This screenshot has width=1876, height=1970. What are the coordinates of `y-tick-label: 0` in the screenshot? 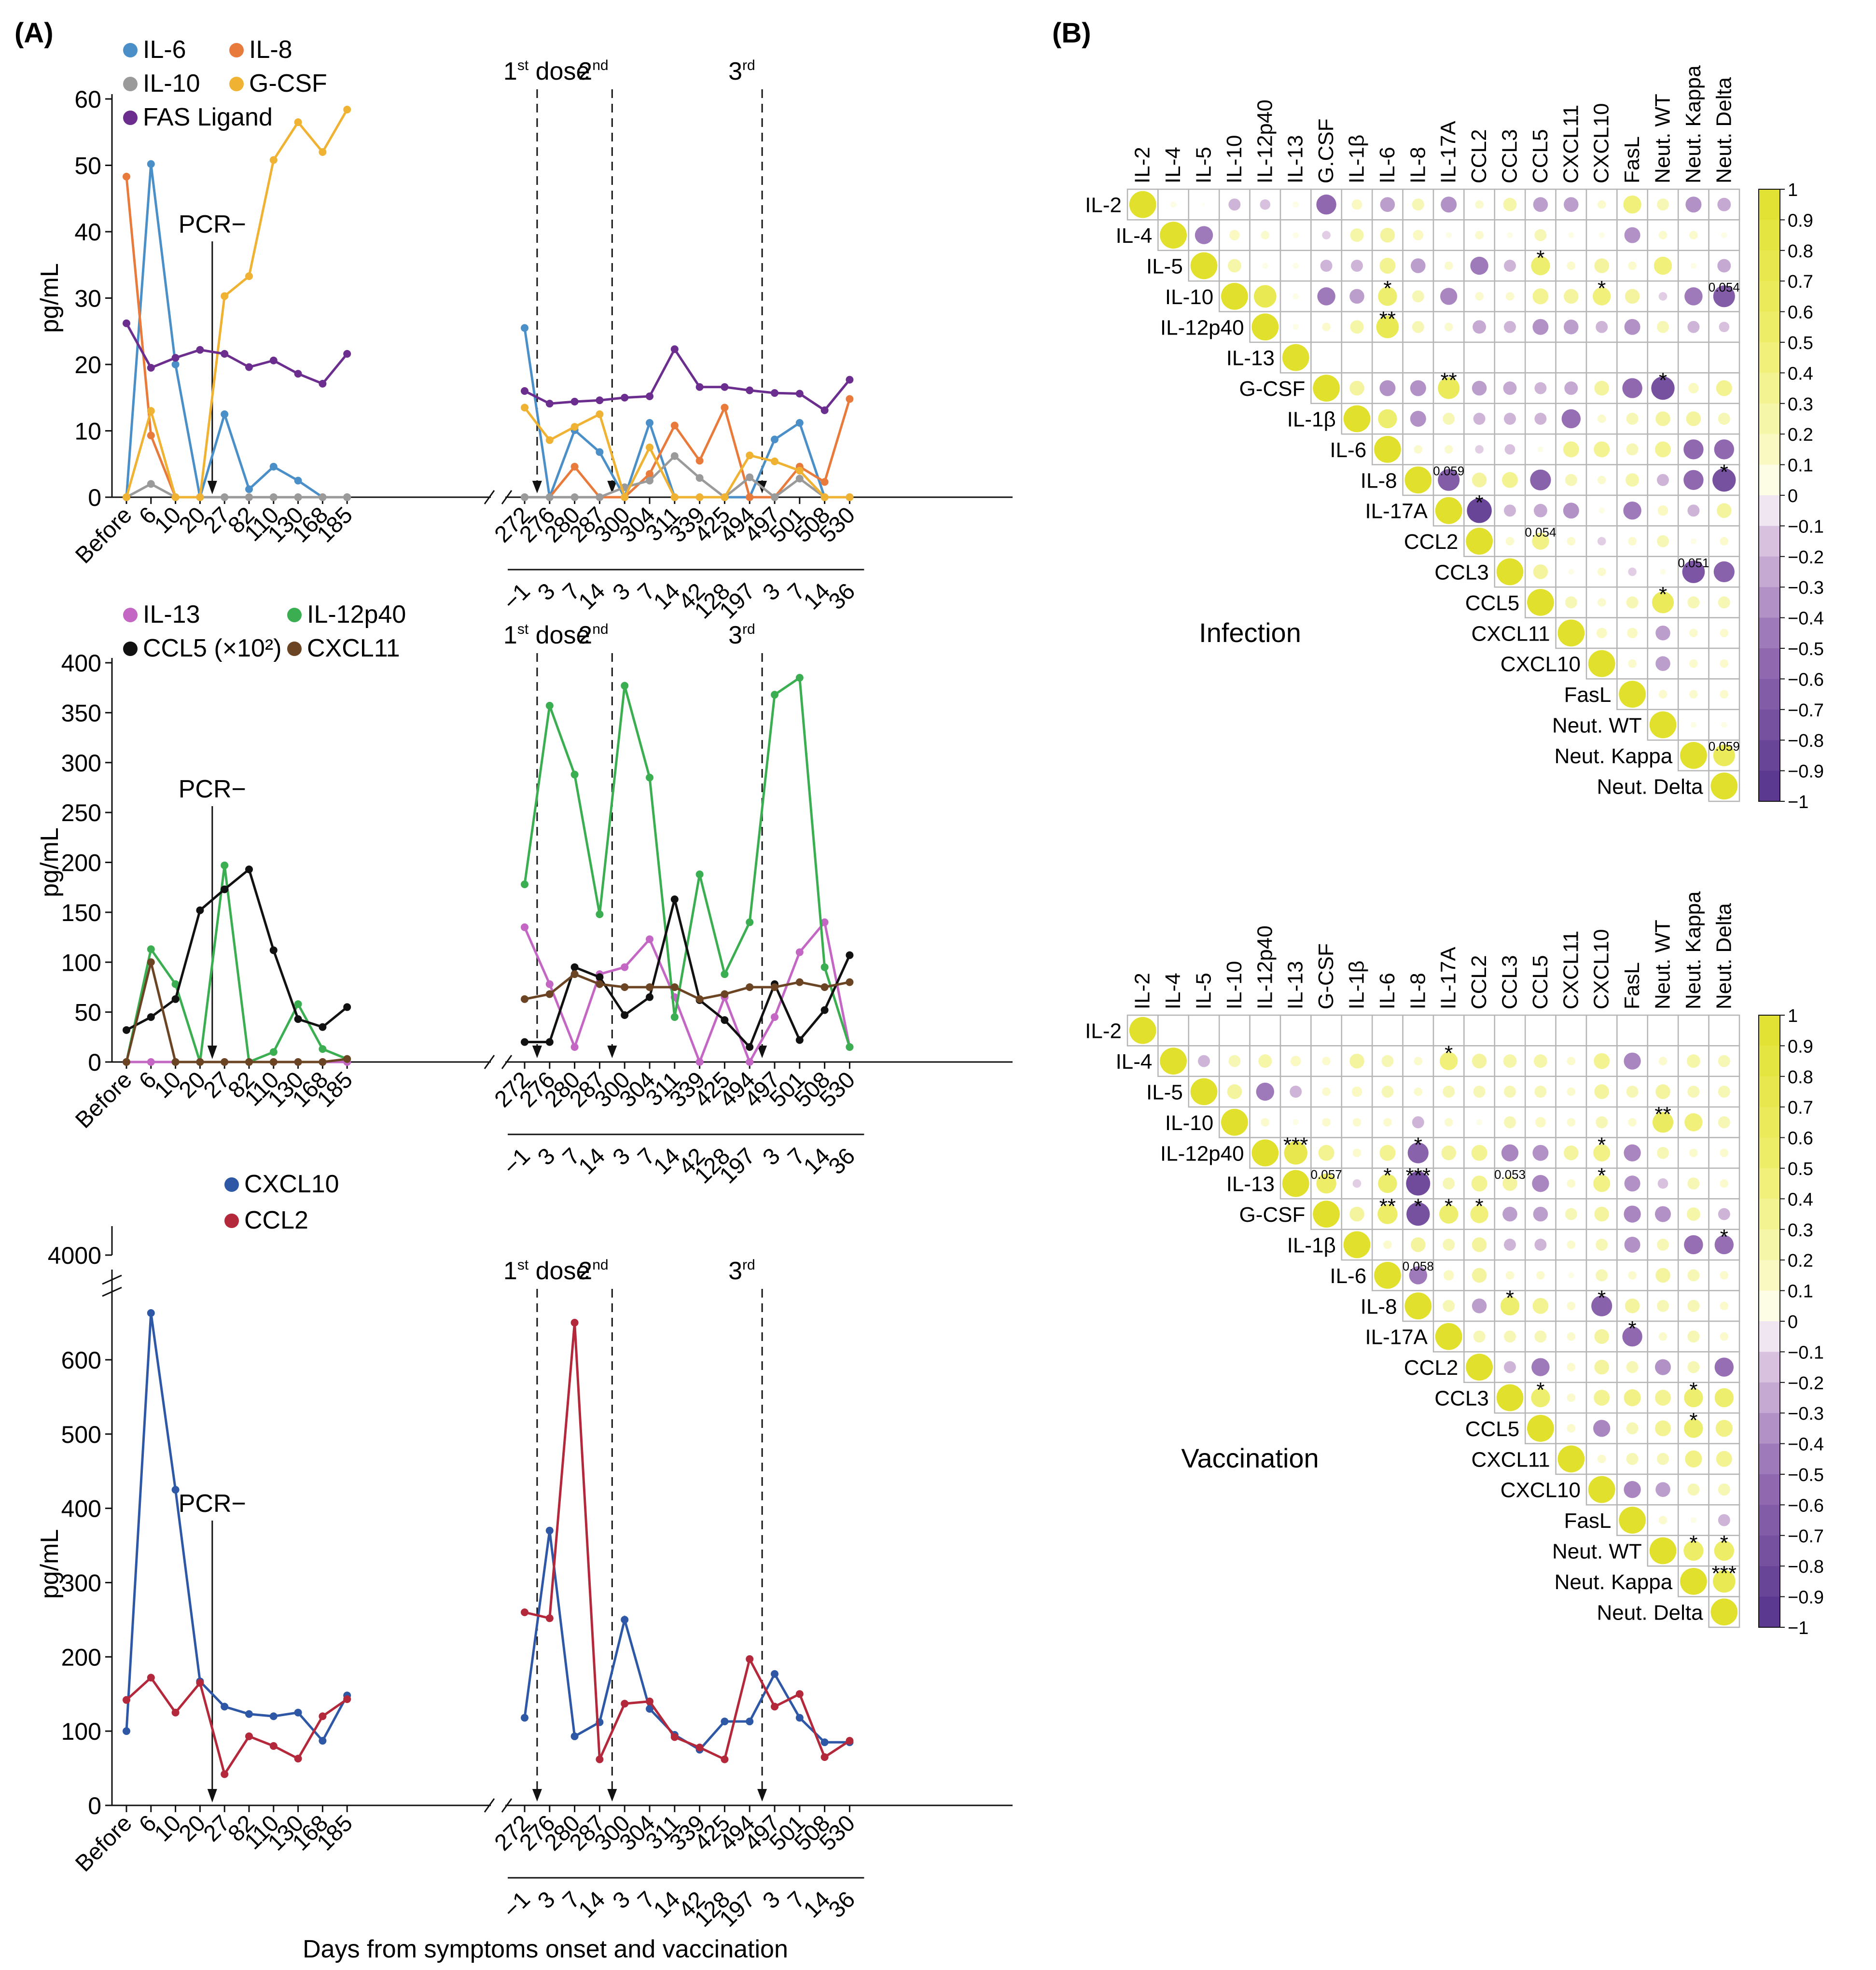 It's located at (94, 1062).